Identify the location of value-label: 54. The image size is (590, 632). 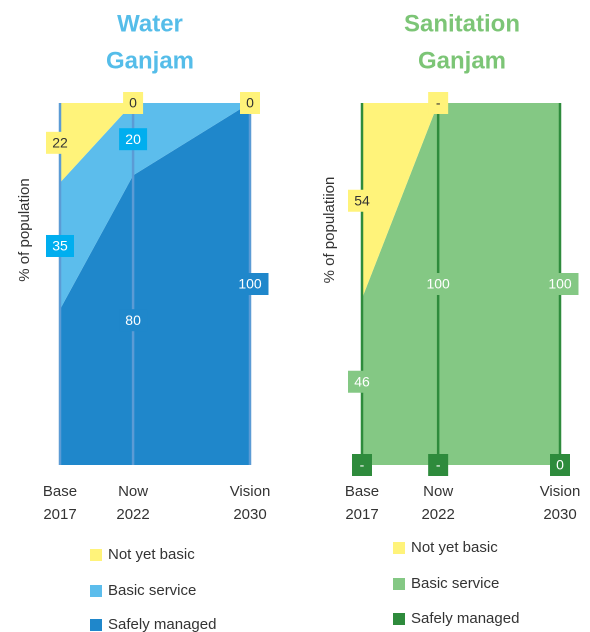
(362, 200).